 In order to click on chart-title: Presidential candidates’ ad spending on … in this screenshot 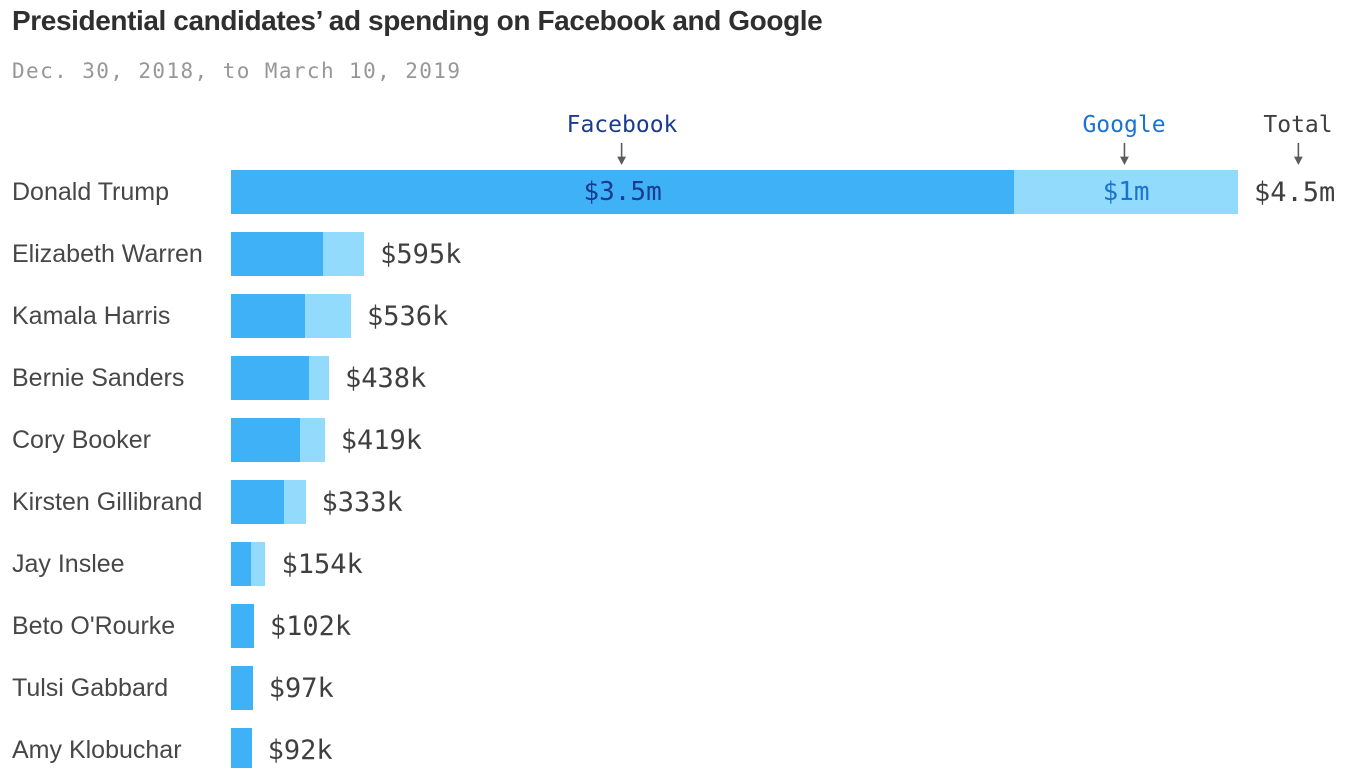, I will do `click(417, 20)`.